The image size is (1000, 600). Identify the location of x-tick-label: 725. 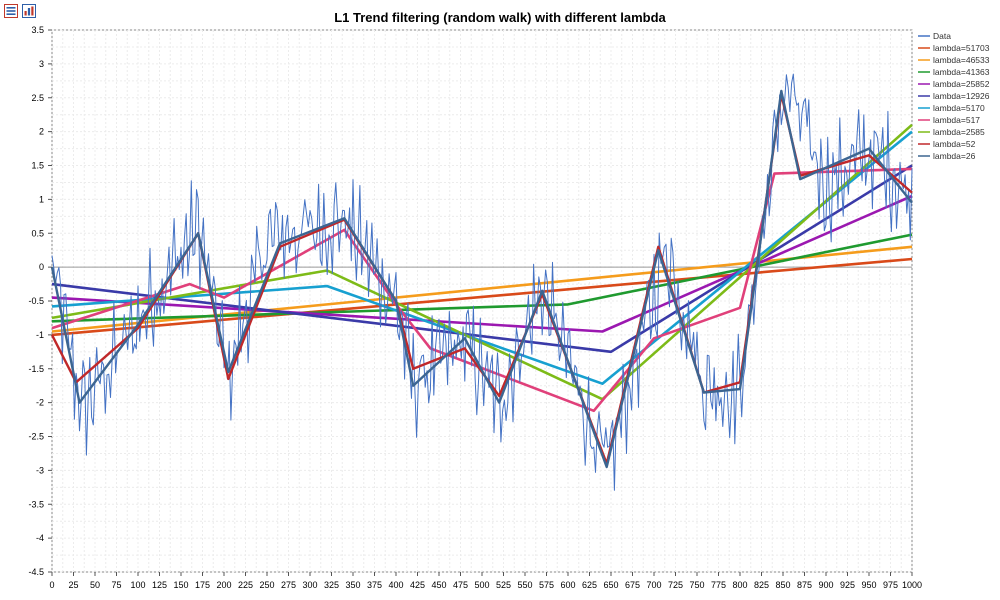
(675, 585).